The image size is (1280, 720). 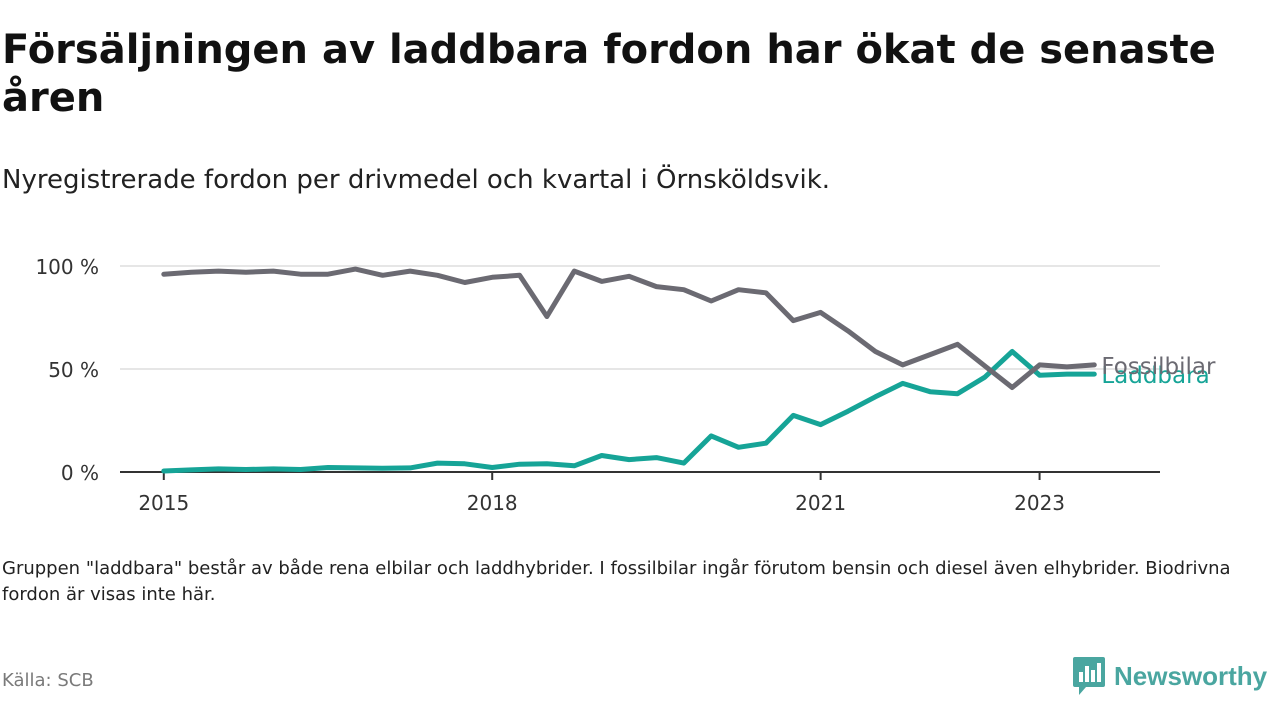 I want to click on source-credit: Källa: SCB, so click(x=48, y=680).